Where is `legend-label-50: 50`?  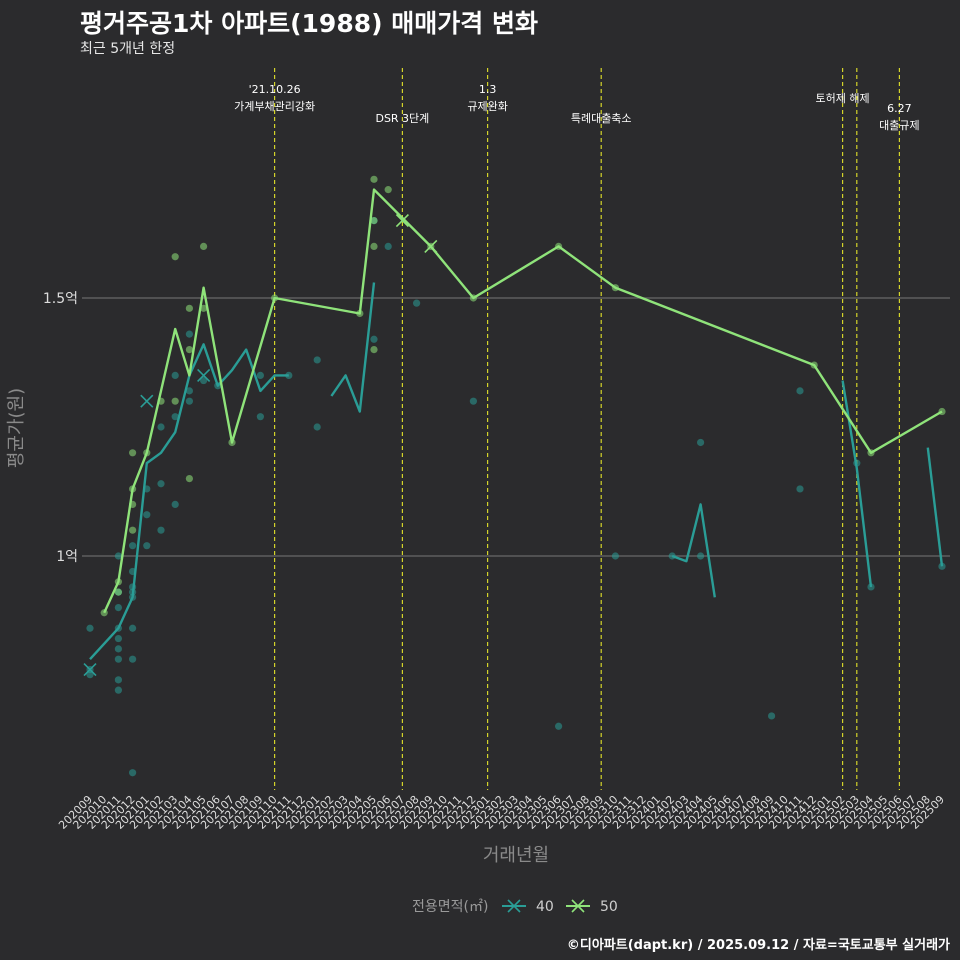 legend-label-50: 50 is located at coordinates (609, 907).